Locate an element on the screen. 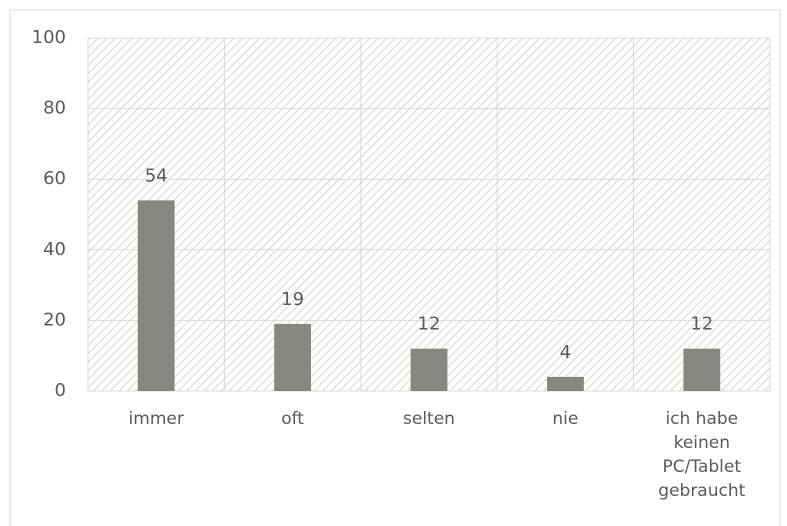 This screenshot has height=526, width=787. x-tick-label: ich habe keinen PC/Tablet gebraucht is located at coordinates (702, 455).